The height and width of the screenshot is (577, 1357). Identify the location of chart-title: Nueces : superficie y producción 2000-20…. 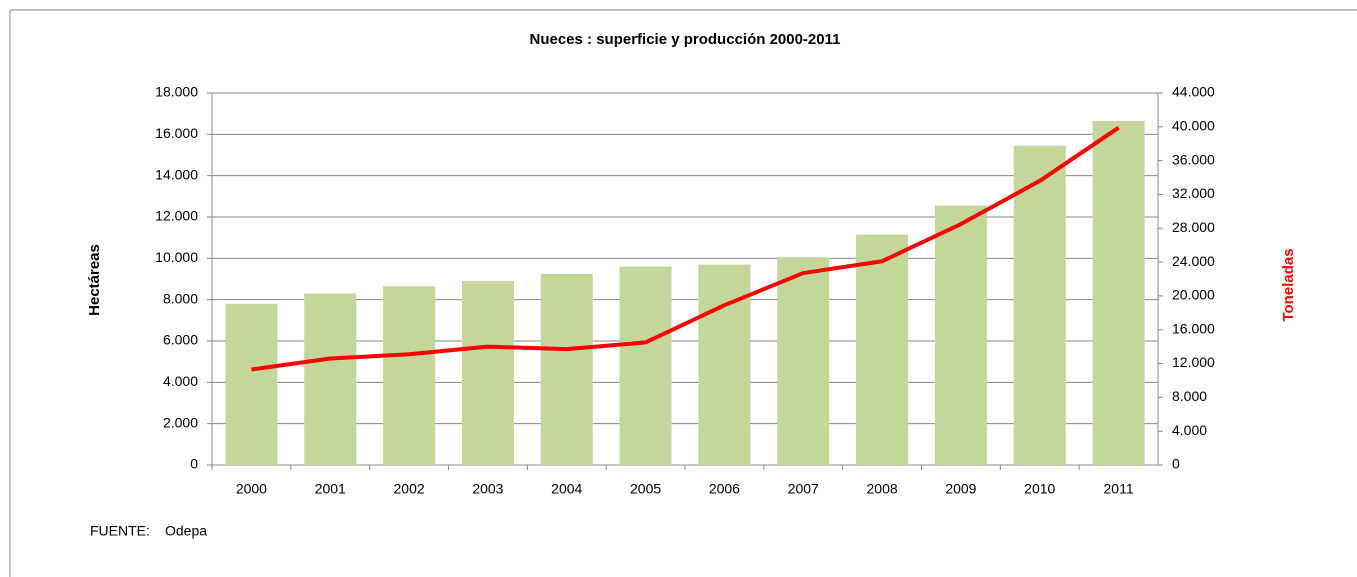
(685, 39).